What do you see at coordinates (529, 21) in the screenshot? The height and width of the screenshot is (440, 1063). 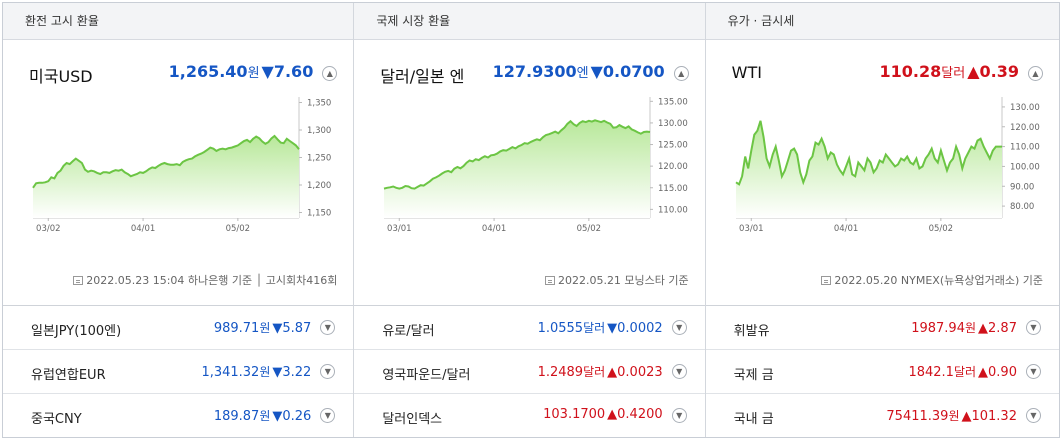 I see `panel-header: 국제 시장 환율` at bounding box center [529, 21].